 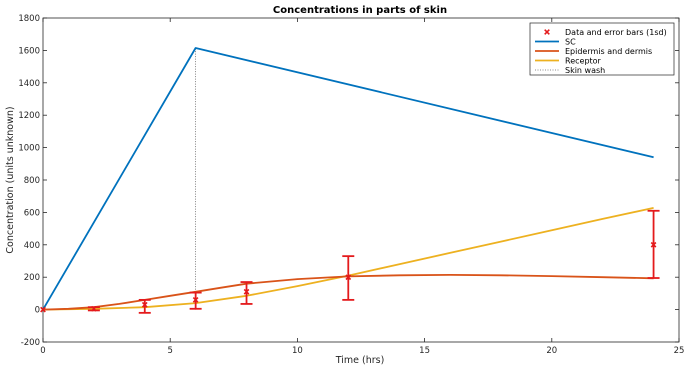 I want to click on x-tick-label: 20, so click(x=551, y=351).